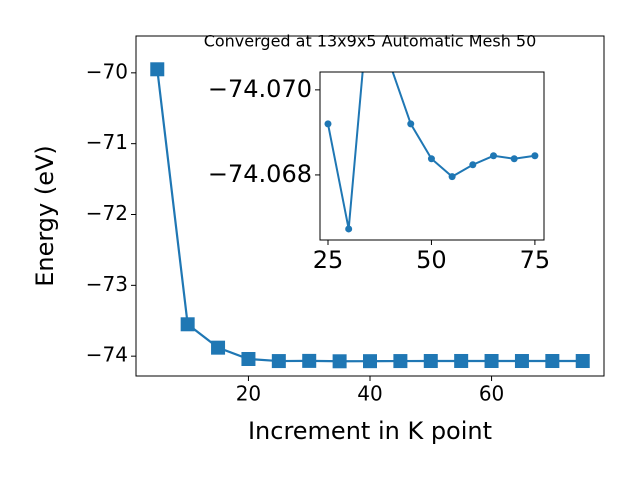 This screenshot has width=640, height=480. What do you see at coordinates (491, 394) in the screenshot?
I see `x-tick-label: 60` at bounding box center [491, 394].